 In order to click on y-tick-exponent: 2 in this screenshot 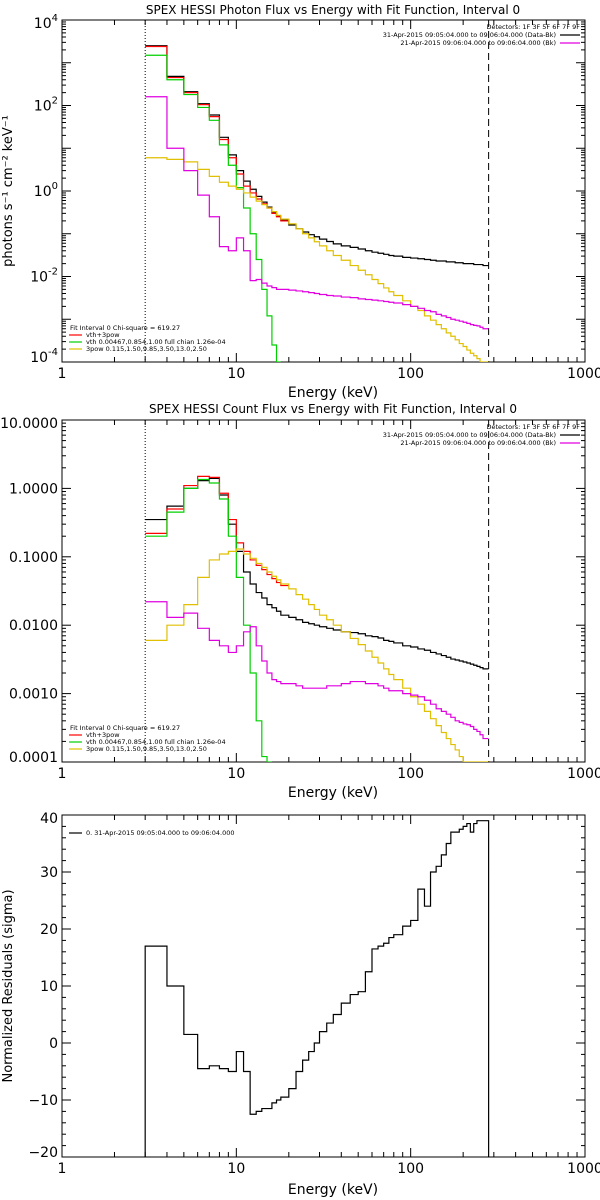, I will do `click(55, 101)`.